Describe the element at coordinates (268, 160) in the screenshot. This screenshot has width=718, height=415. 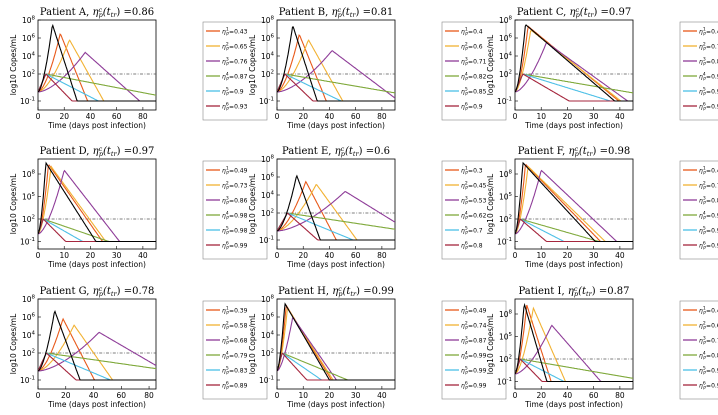
I see `y-tick-label: 10⁸` at that location.